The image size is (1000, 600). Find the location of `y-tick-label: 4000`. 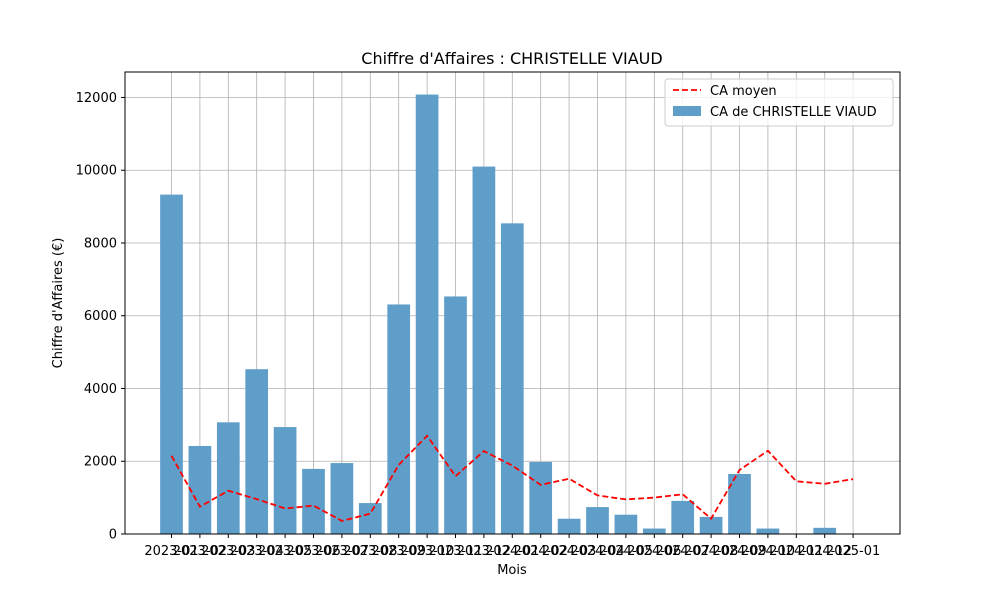

y-tick-label: 4000 is located at coordinates (100, 389).